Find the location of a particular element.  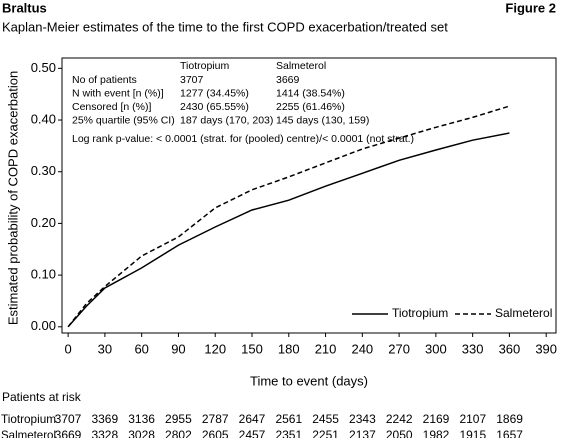

y-tick-label: 0.40 is located at coordinates (43, 118).